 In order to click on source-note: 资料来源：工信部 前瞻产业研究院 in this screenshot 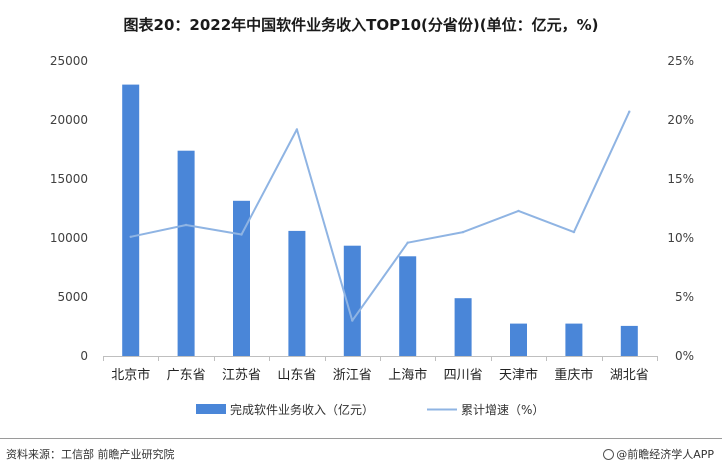, I will do `click(90, 454)`.